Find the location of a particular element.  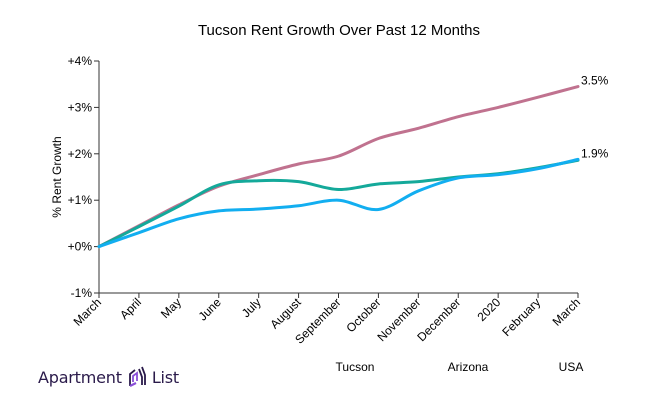

y-tick-label: -1% is located at coordinates (82, 293).